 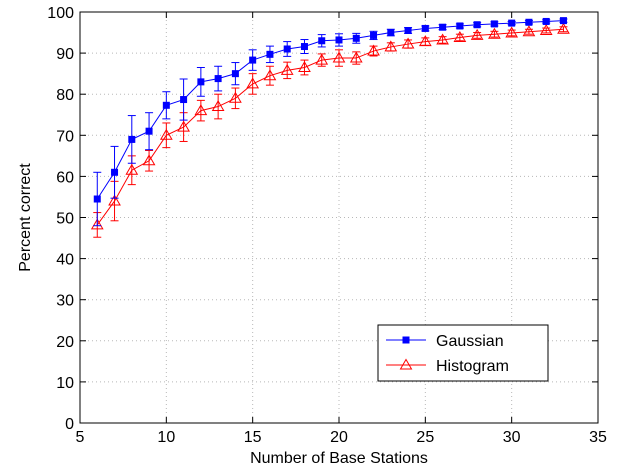 What do you see at coordinates (65, 301) in the screenshot?
I see `y-tick-label: 30` at bounding box center [65, 301].